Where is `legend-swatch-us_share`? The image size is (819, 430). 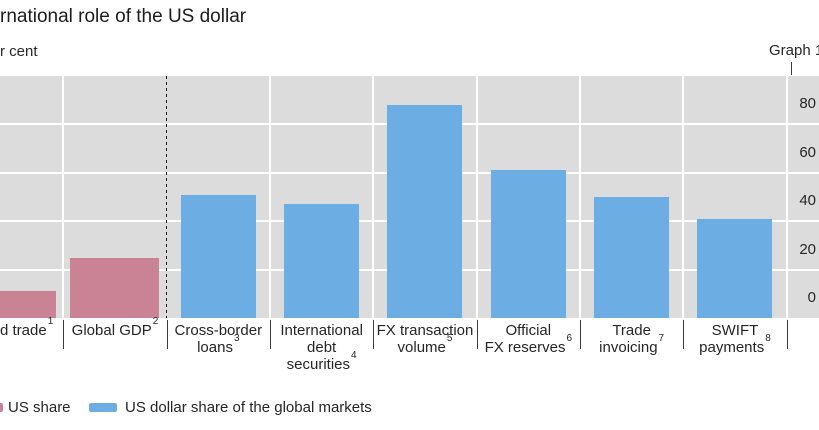 legend-swatch-us_share is located at coordinates (1, 407).